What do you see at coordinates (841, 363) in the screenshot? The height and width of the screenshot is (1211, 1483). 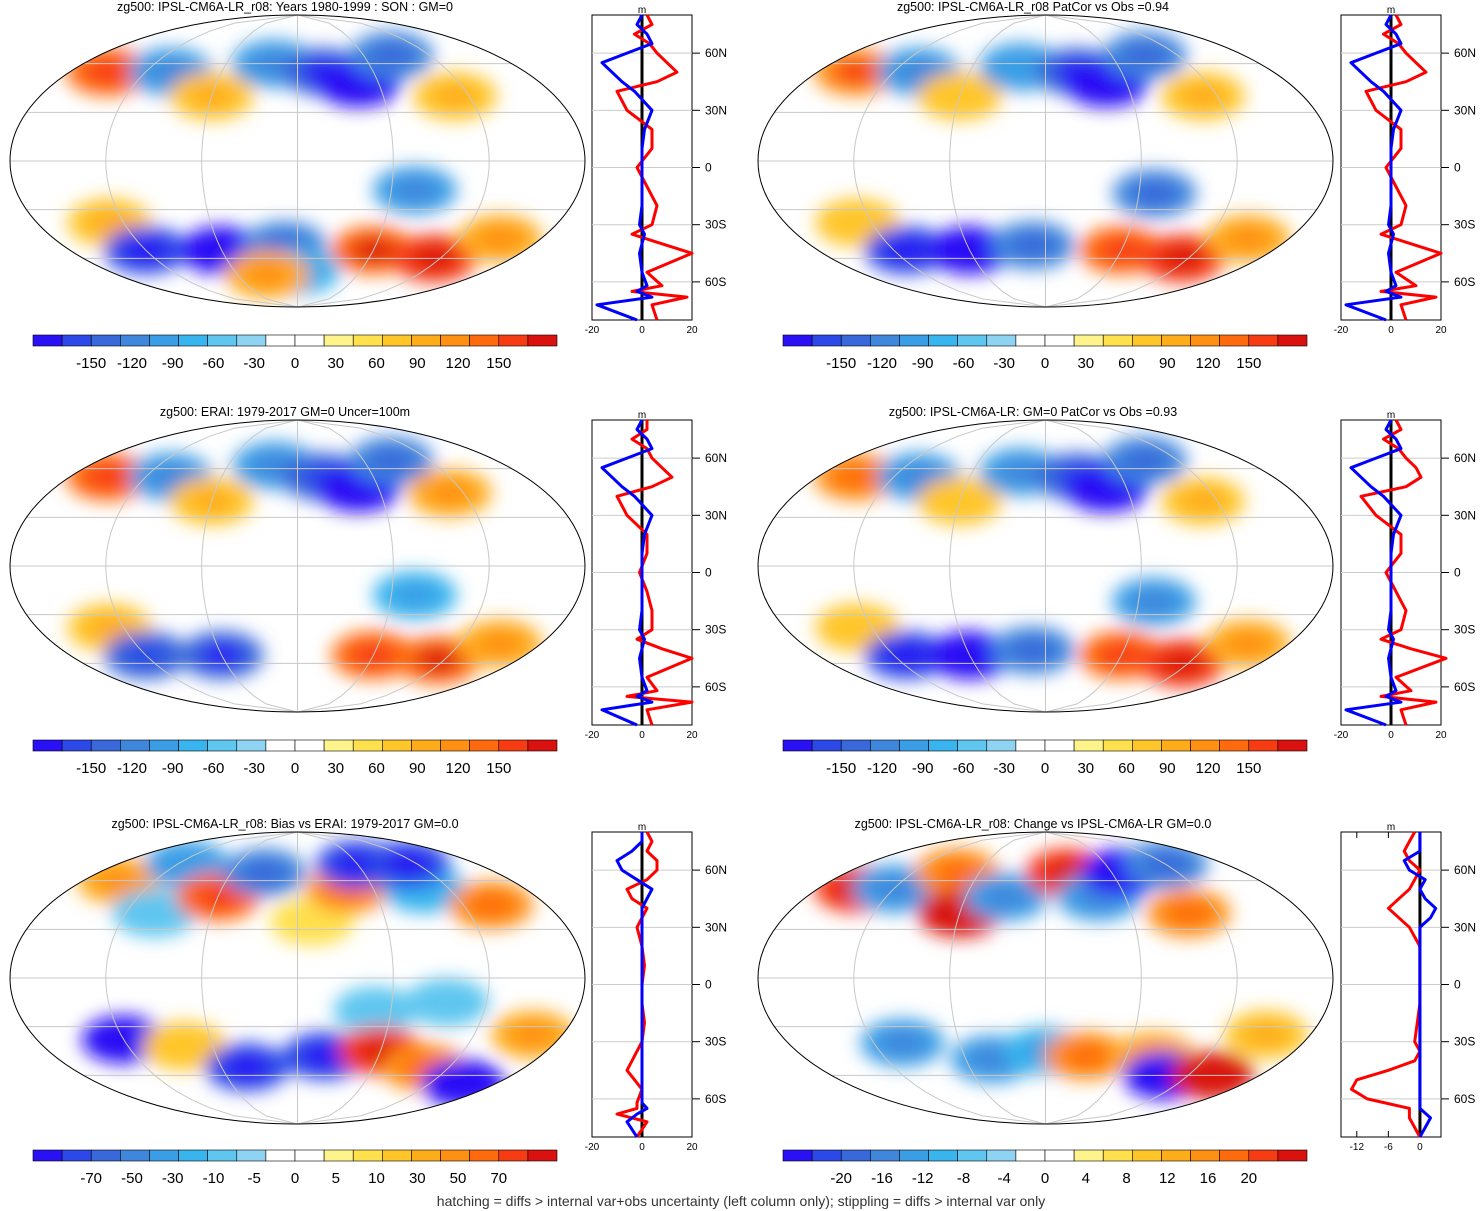 I see `colorbar-tick-label: -150` at bounding box center [841, 363].